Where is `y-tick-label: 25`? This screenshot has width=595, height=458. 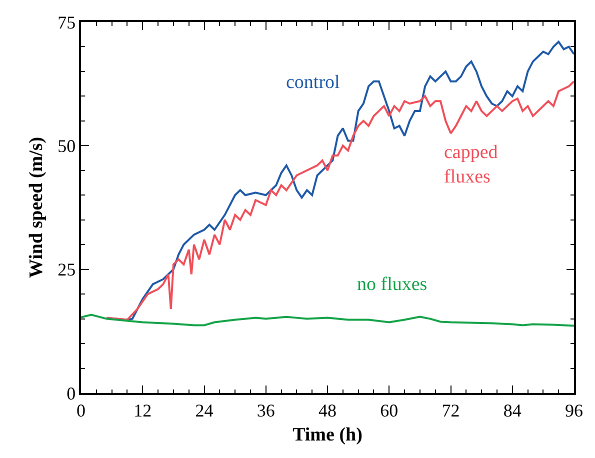
y-tick-label: 25 is located at coordinates (67, 270).